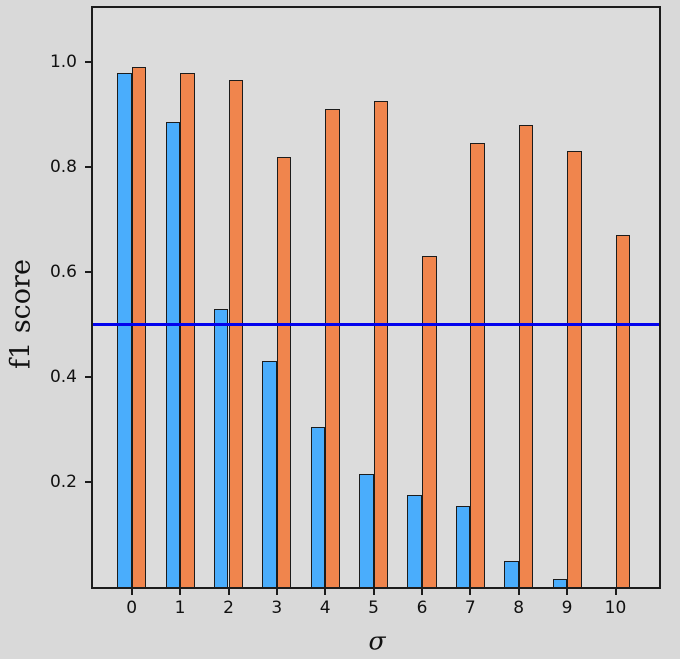 The height and width of the screenshot is (659, 680). I want to click on x-tick-label: 7, so click(470, 608).